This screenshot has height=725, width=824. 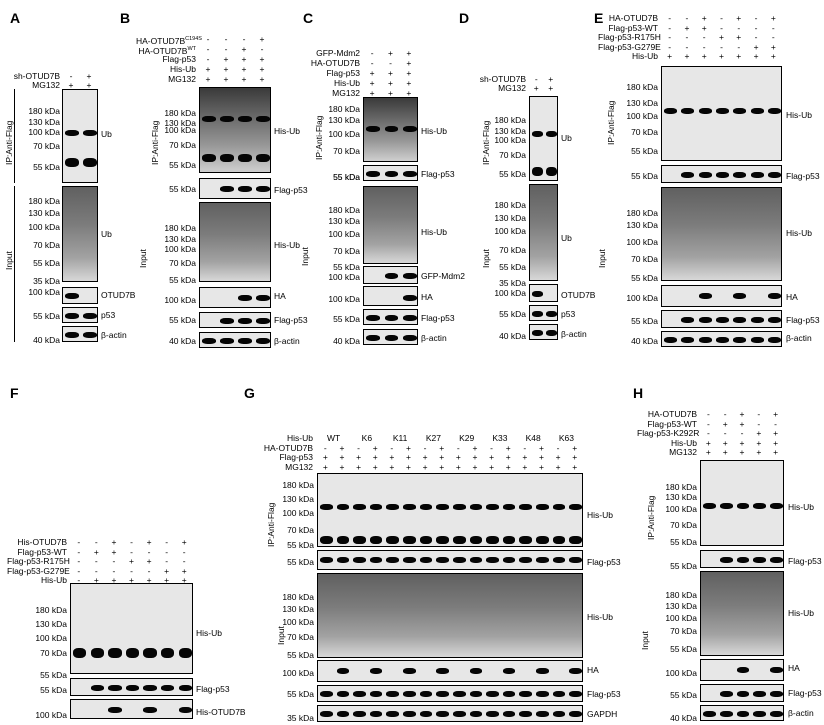 I want to click on blot-a-ip-ub-band, so click(x=72, y=133).